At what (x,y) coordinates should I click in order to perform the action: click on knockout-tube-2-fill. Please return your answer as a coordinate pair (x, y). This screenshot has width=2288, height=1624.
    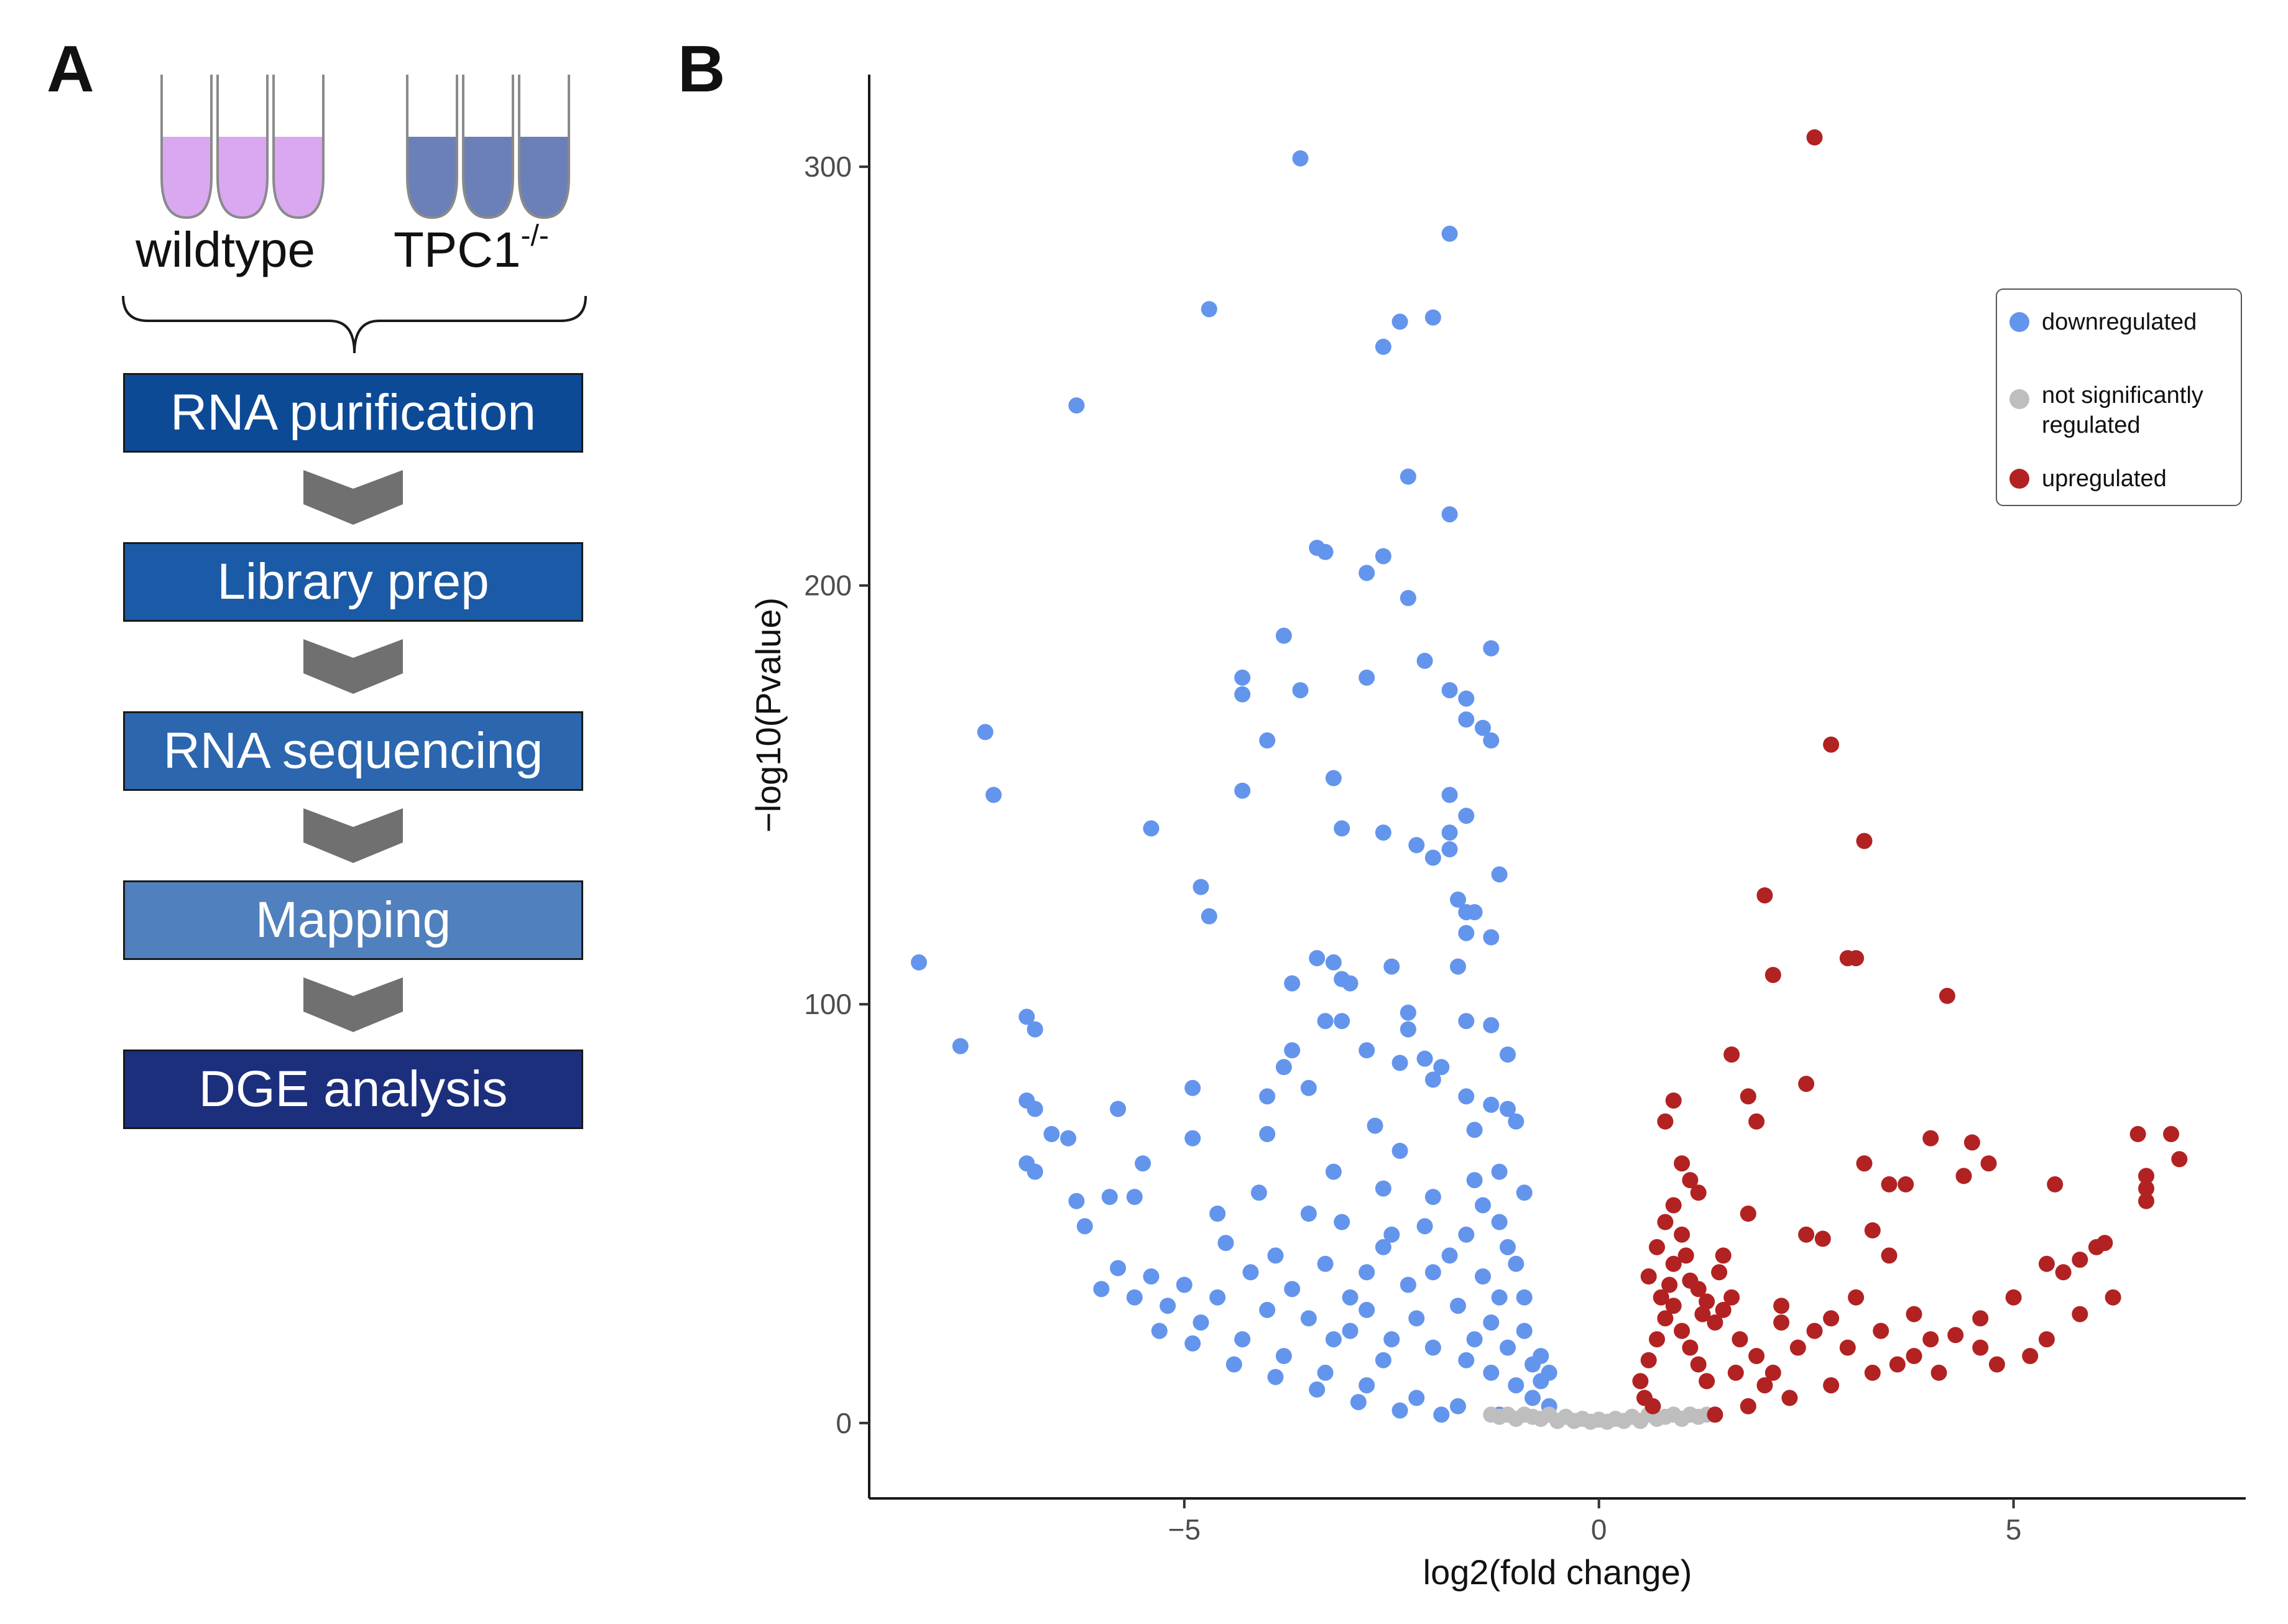
    Looking at the image, I should click on (488, 177).